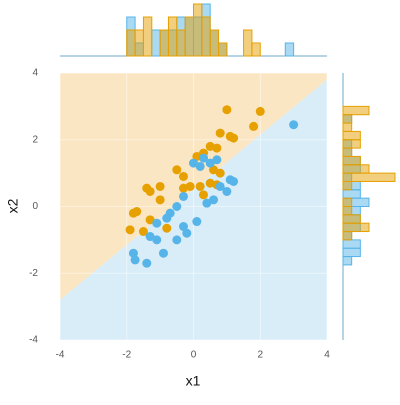  I want to click on y-axis-title: x2, so click(13, 205).